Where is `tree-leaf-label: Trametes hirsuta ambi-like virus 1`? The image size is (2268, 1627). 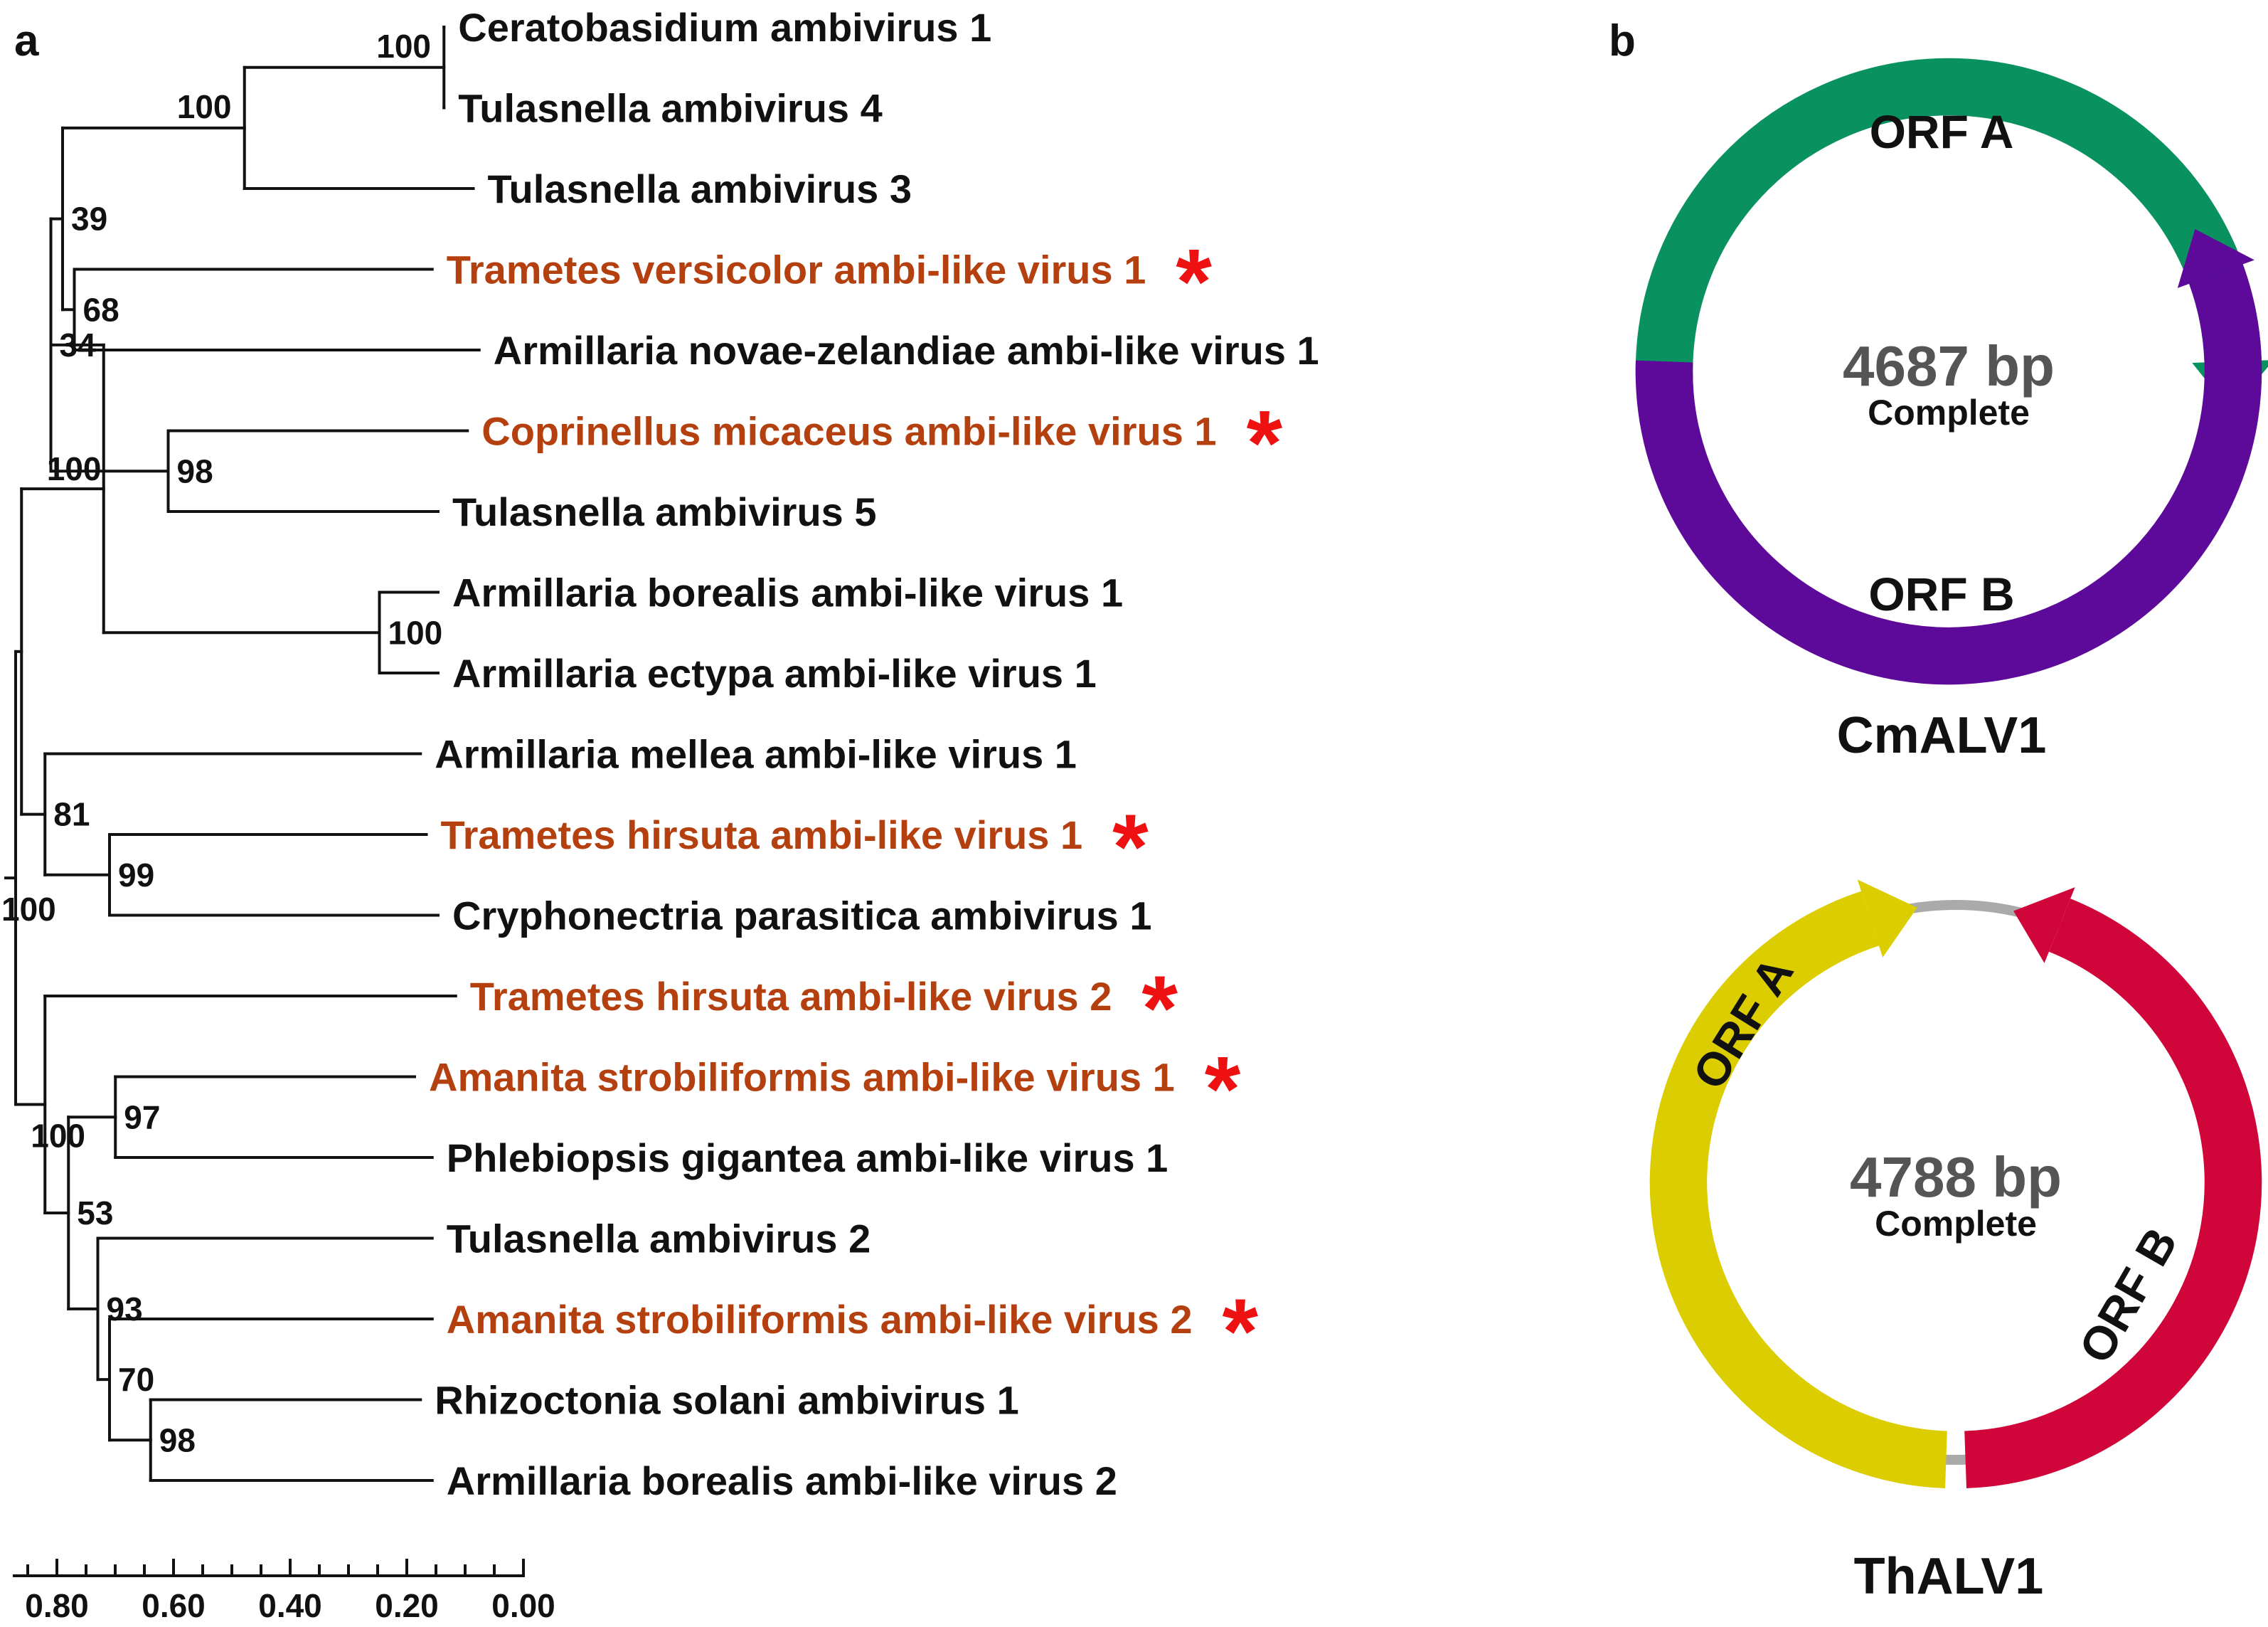
tree-leaf-label: Trametes hirsuta ambi-like virus 1 is located at coordinates (762, 834).